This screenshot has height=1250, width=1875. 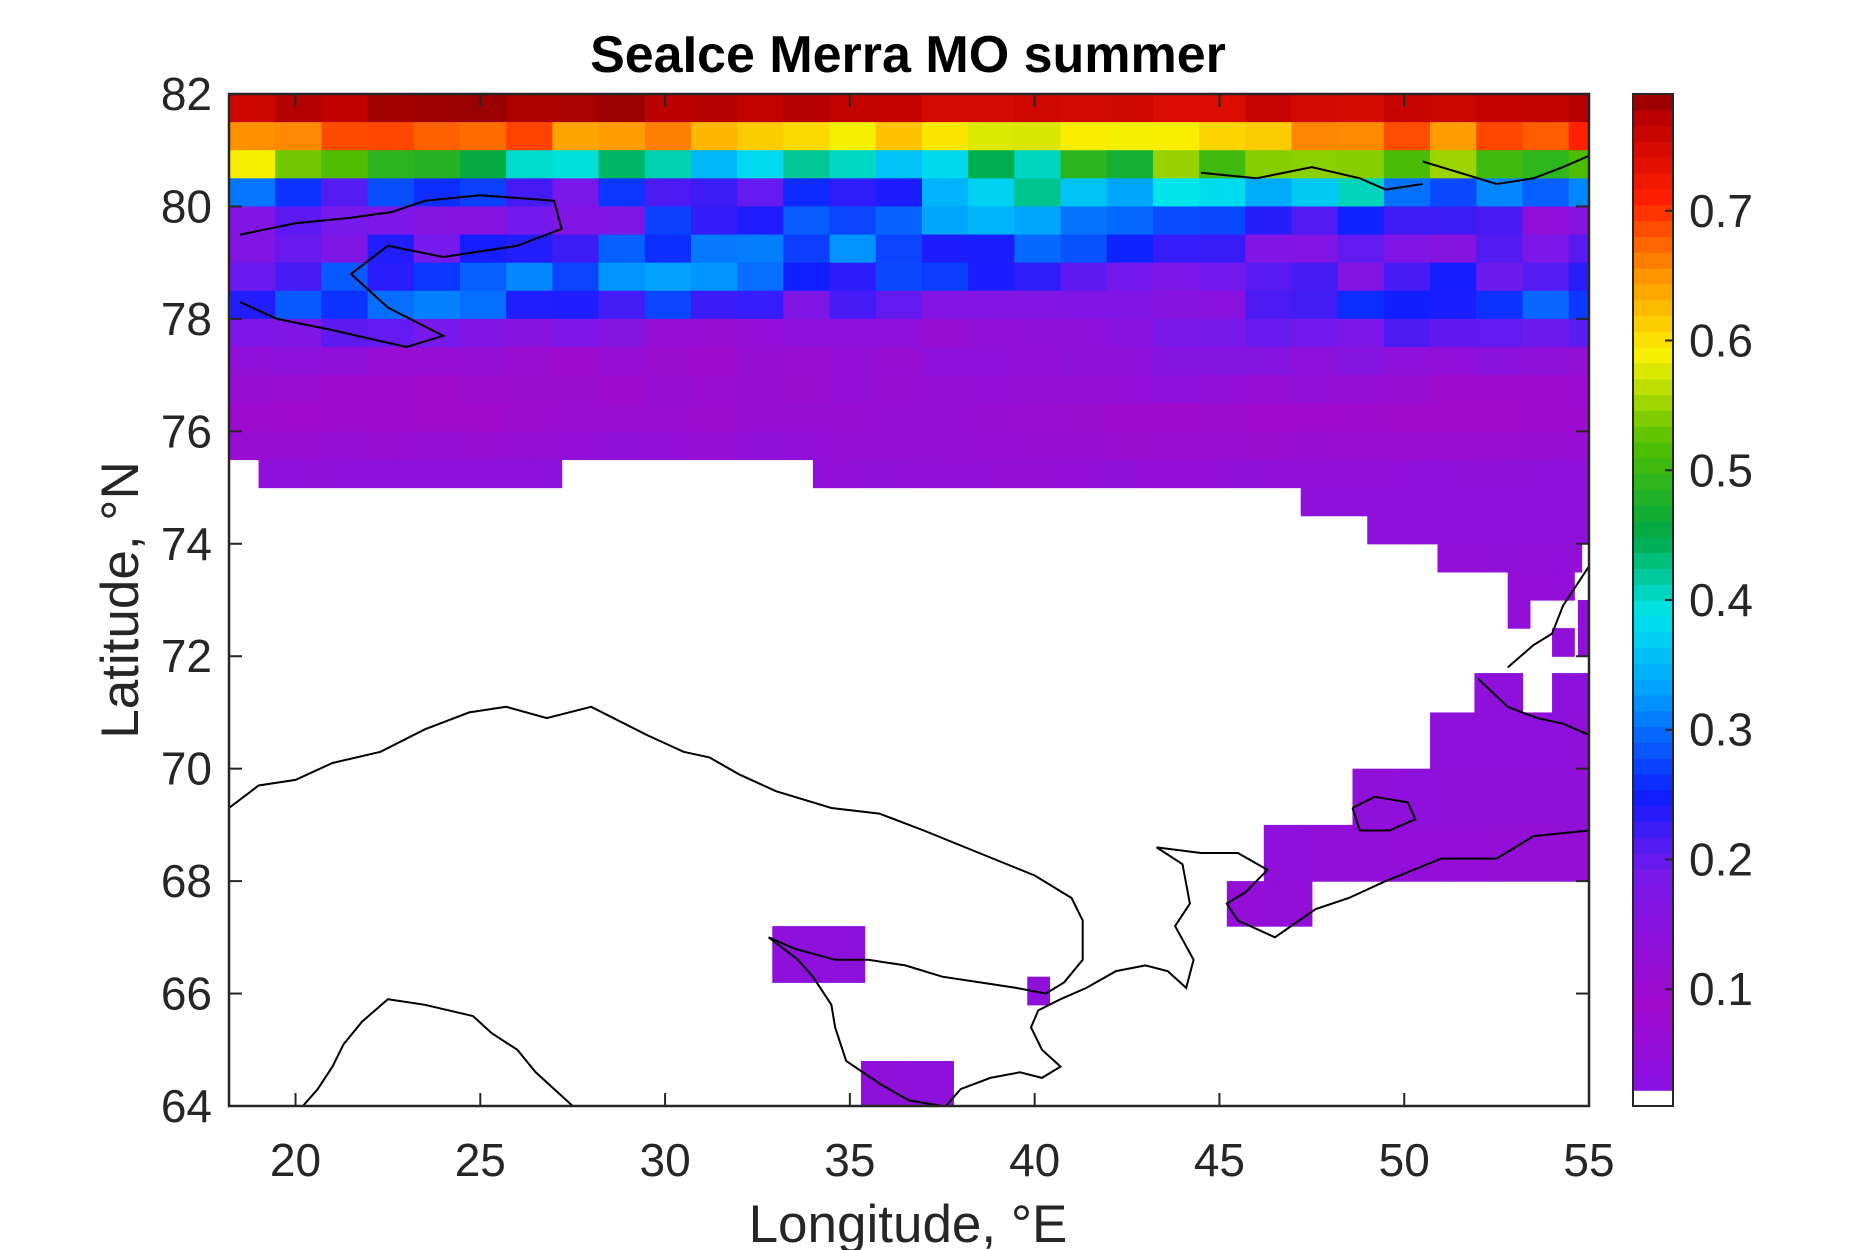 What do you see at coordinates (186, 769) in the screenshot?
I see `y-tick-label: 70` at bounding box center [186, 769].